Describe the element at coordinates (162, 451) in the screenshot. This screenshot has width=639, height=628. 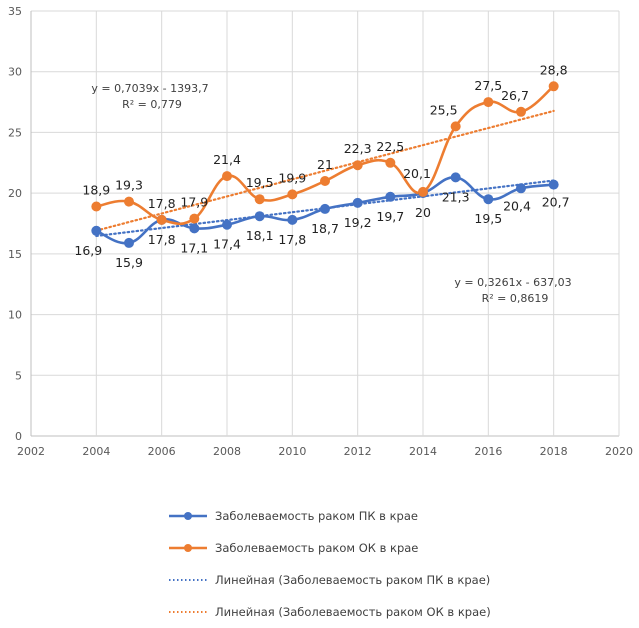
I see `x-tick-label: 2006` at that location.